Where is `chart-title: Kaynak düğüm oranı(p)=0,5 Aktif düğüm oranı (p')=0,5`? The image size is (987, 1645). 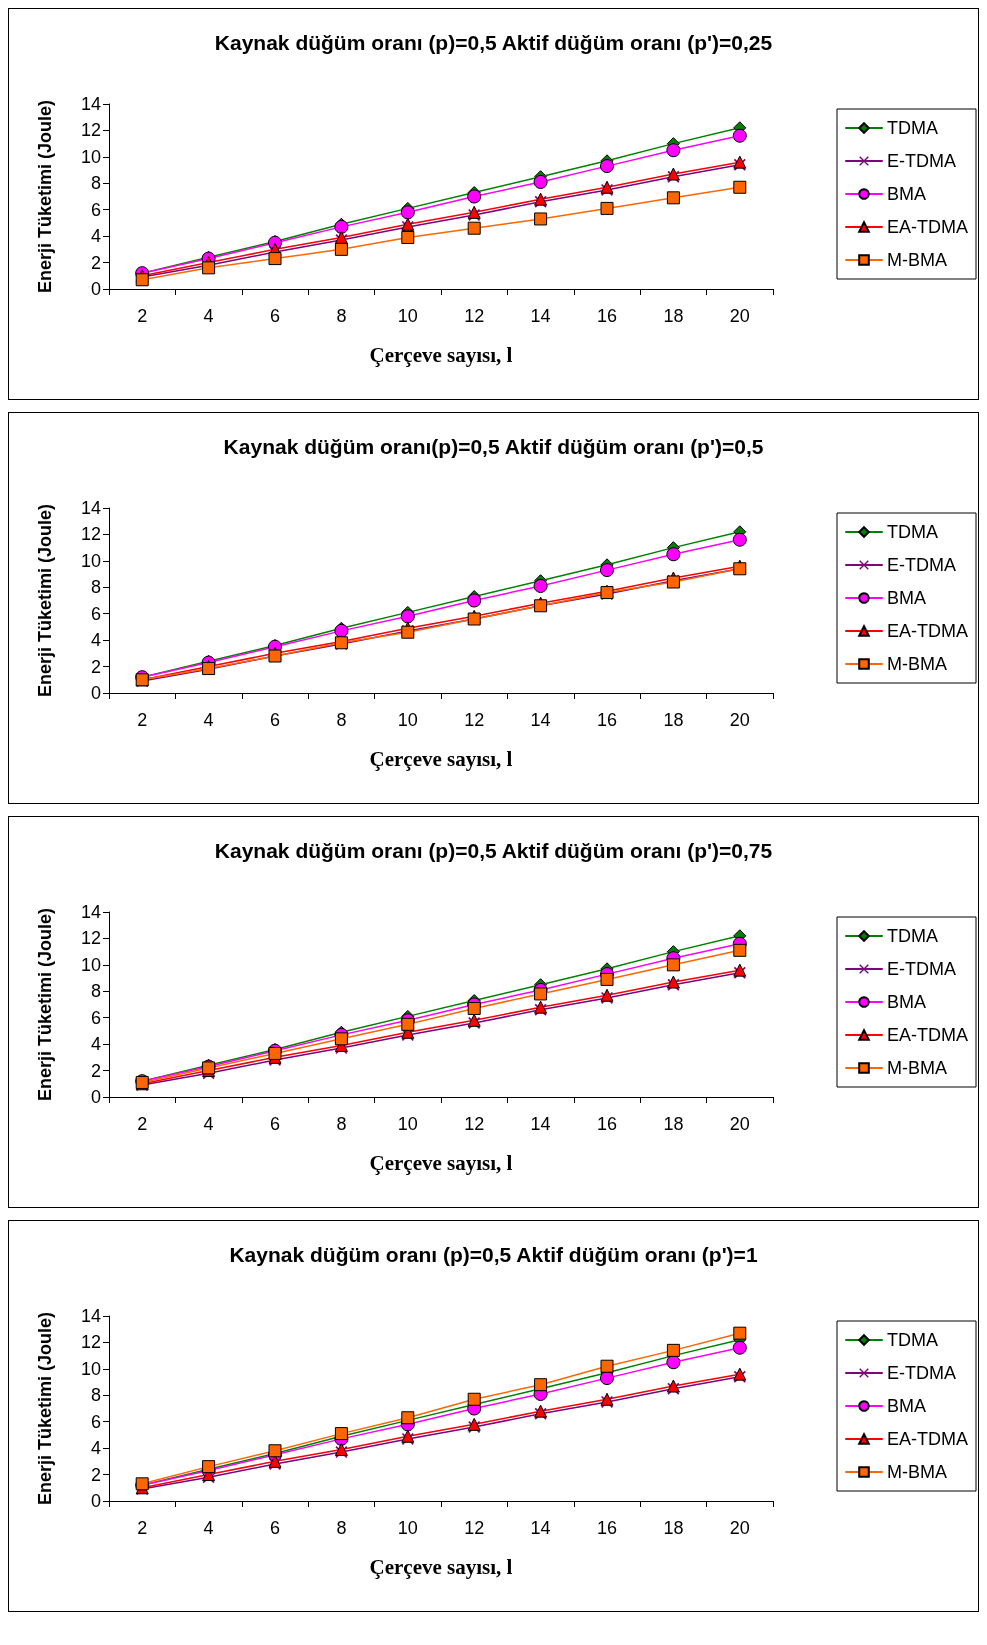 chart-title: Kaynak düğüm oranı(p)=0,5 Aktif düğüm oranı (p')=0,5 is located at coordinates (493, 446).